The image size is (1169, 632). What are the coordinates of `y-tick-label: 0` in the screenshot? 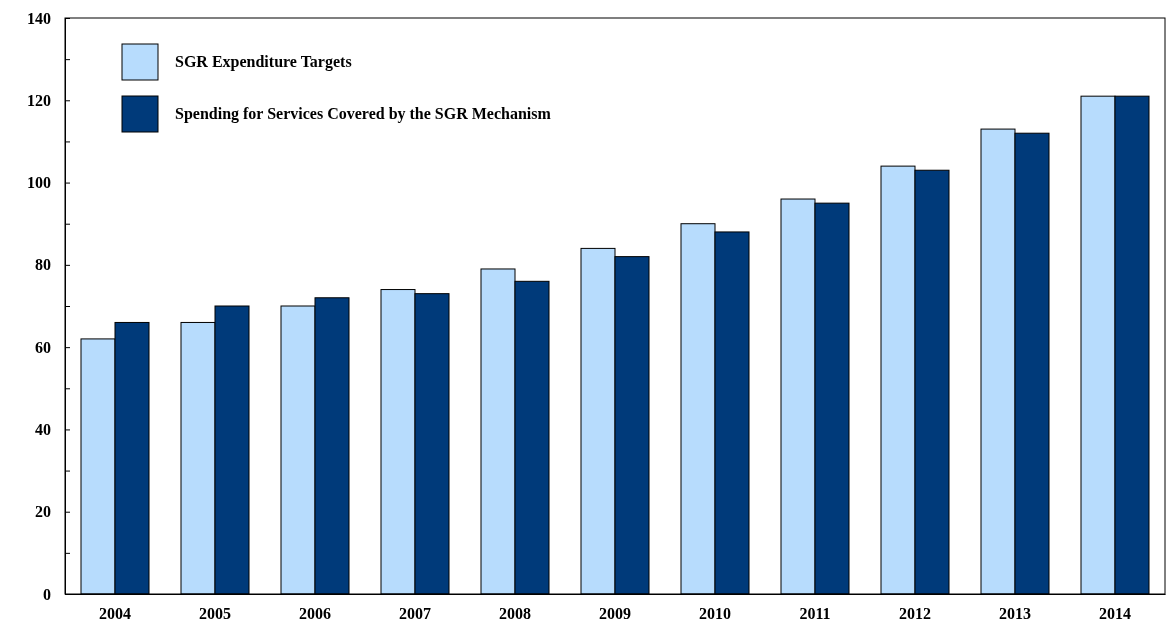 It's located at (47, 594).